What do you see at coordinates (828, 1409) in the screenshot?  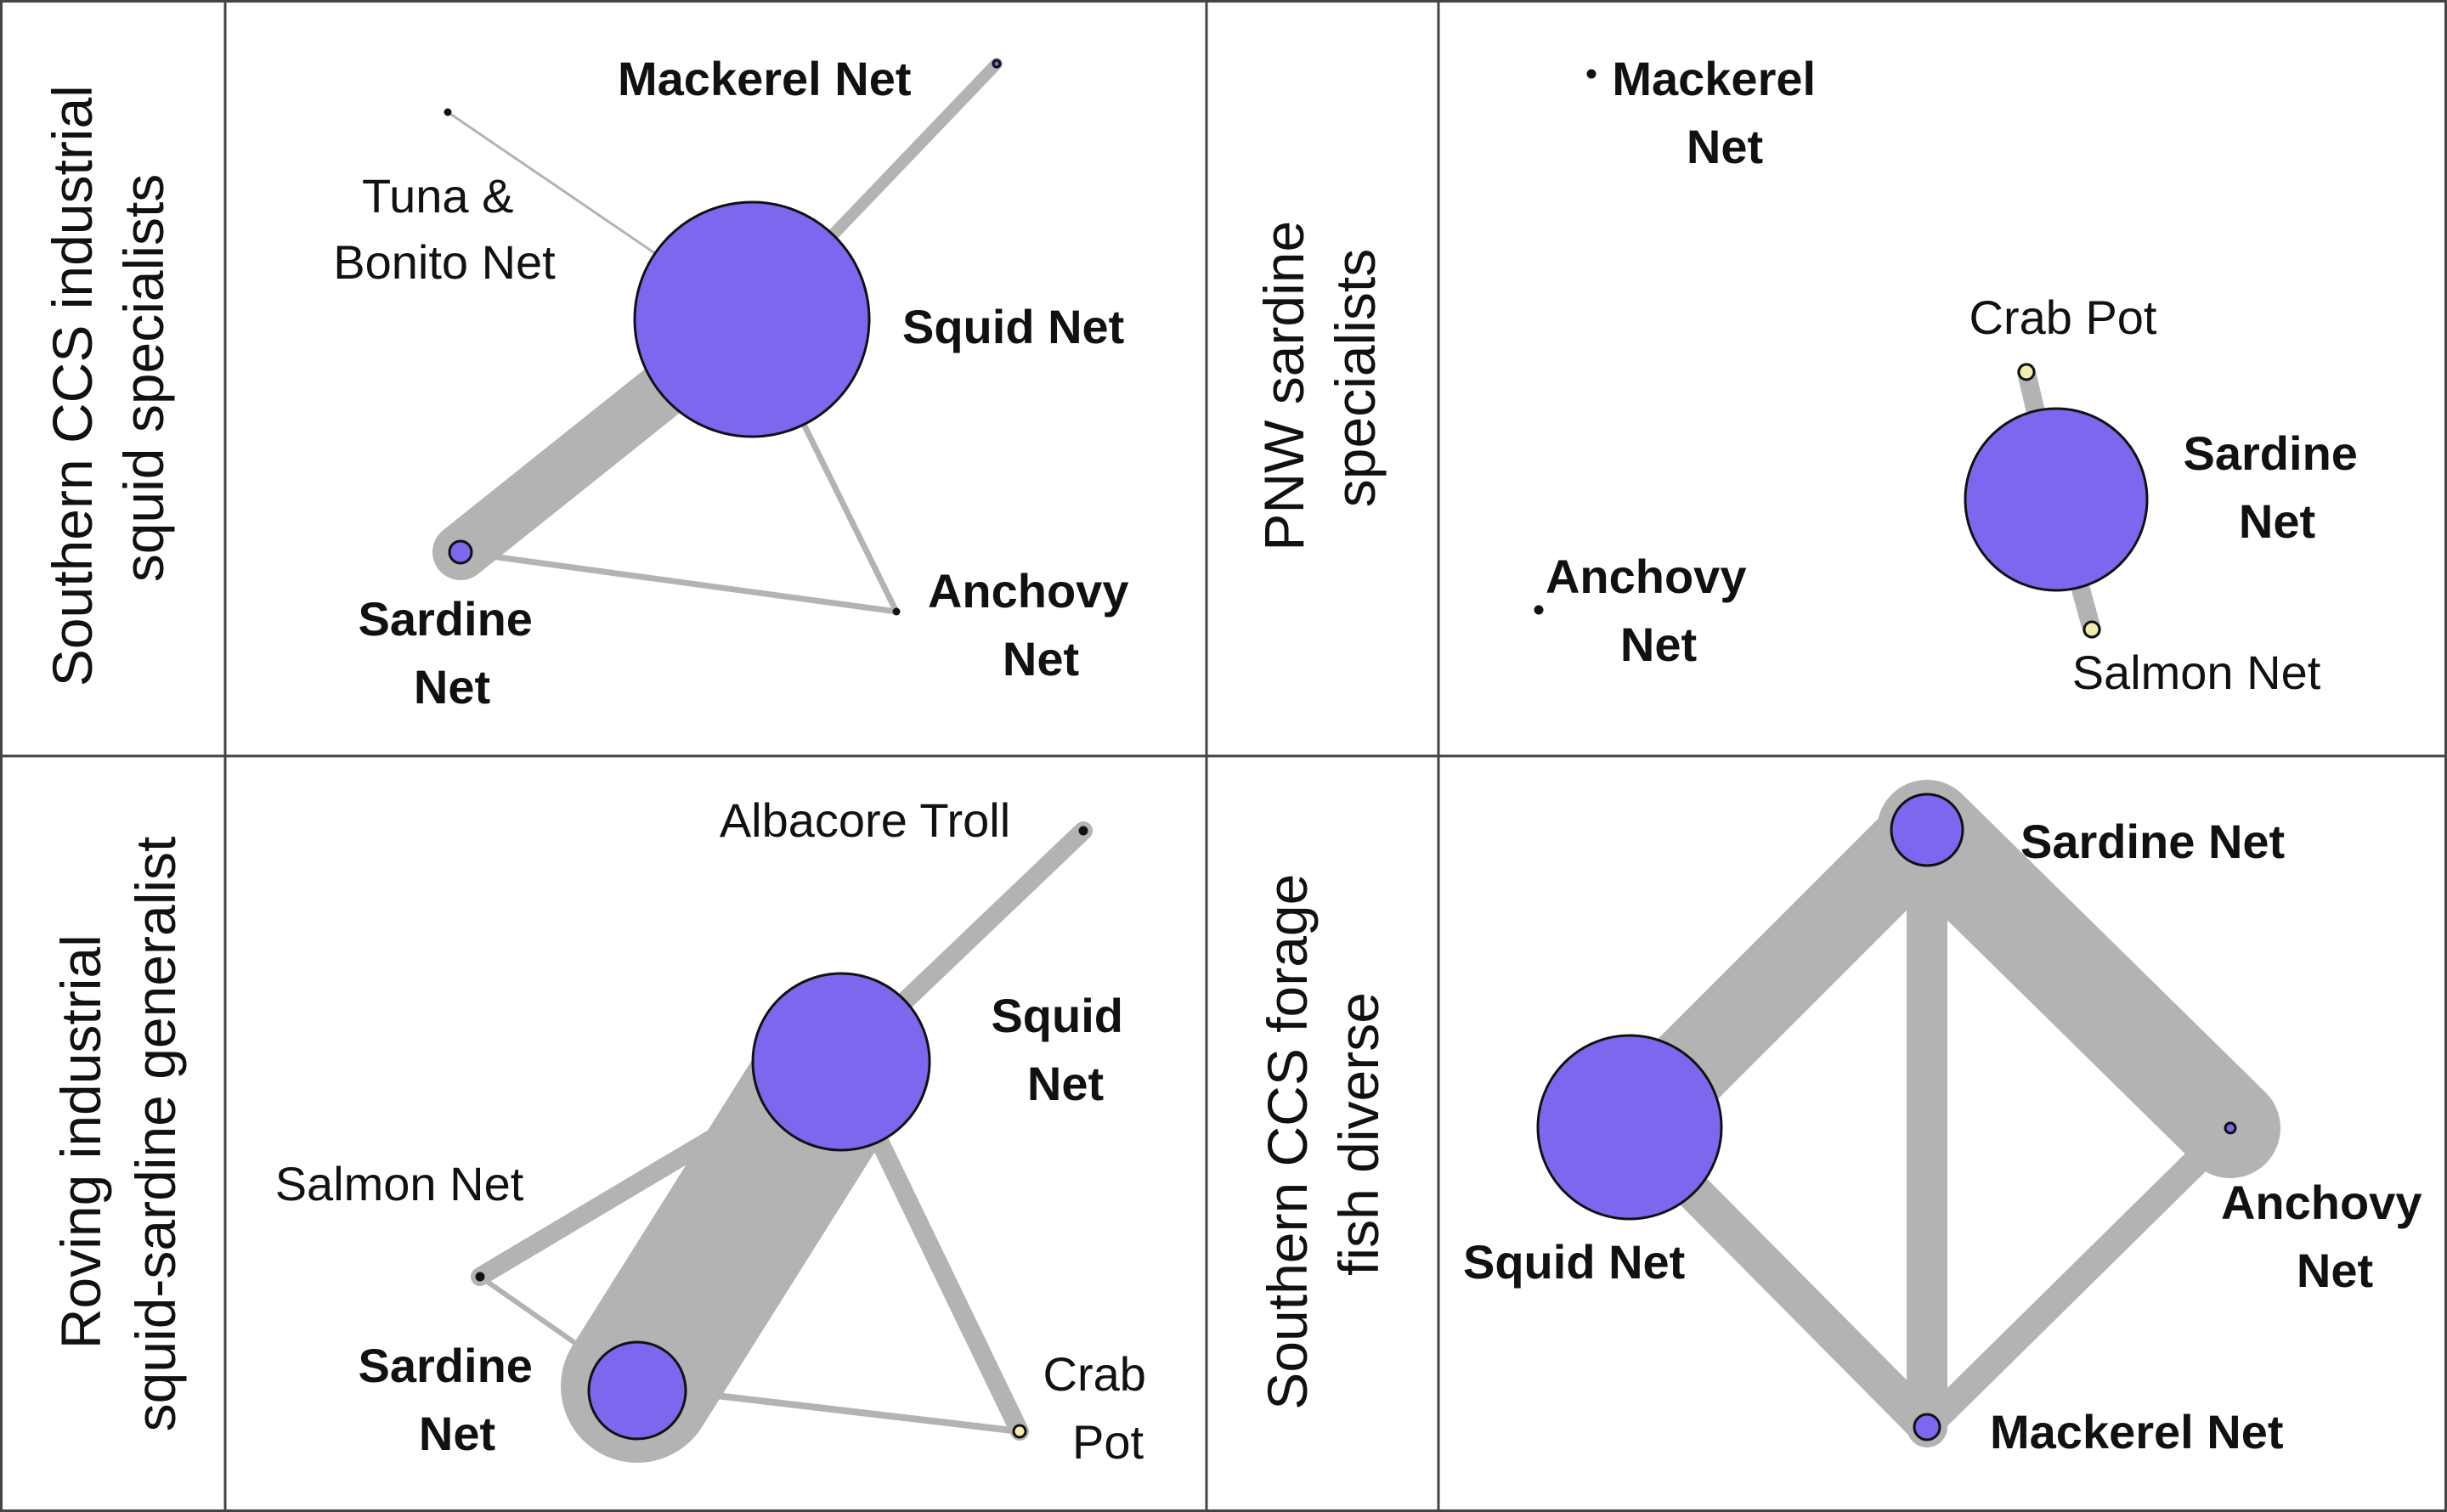 I see `edge-sardine-crab` at bounding box center [828, 1409].